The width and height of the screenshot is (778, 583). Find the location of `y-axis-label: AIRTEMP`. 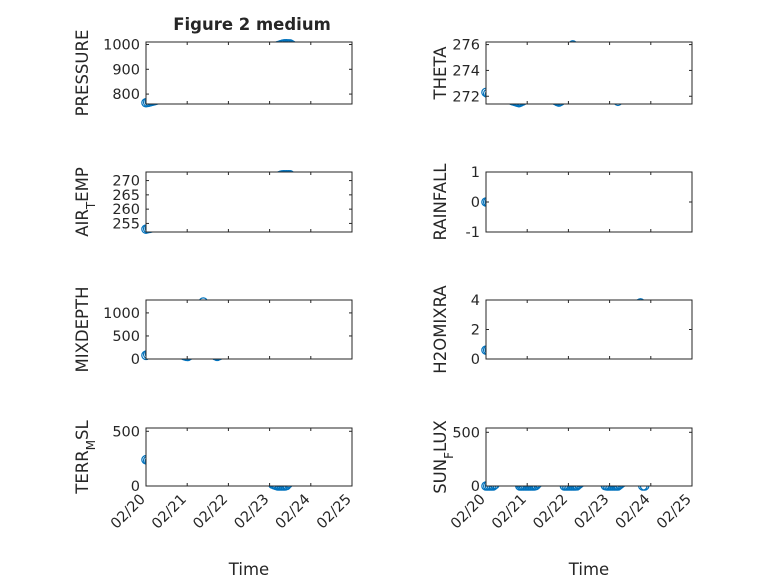

y-axis-label: AIRTEMP is located at coordinates (85, 202).